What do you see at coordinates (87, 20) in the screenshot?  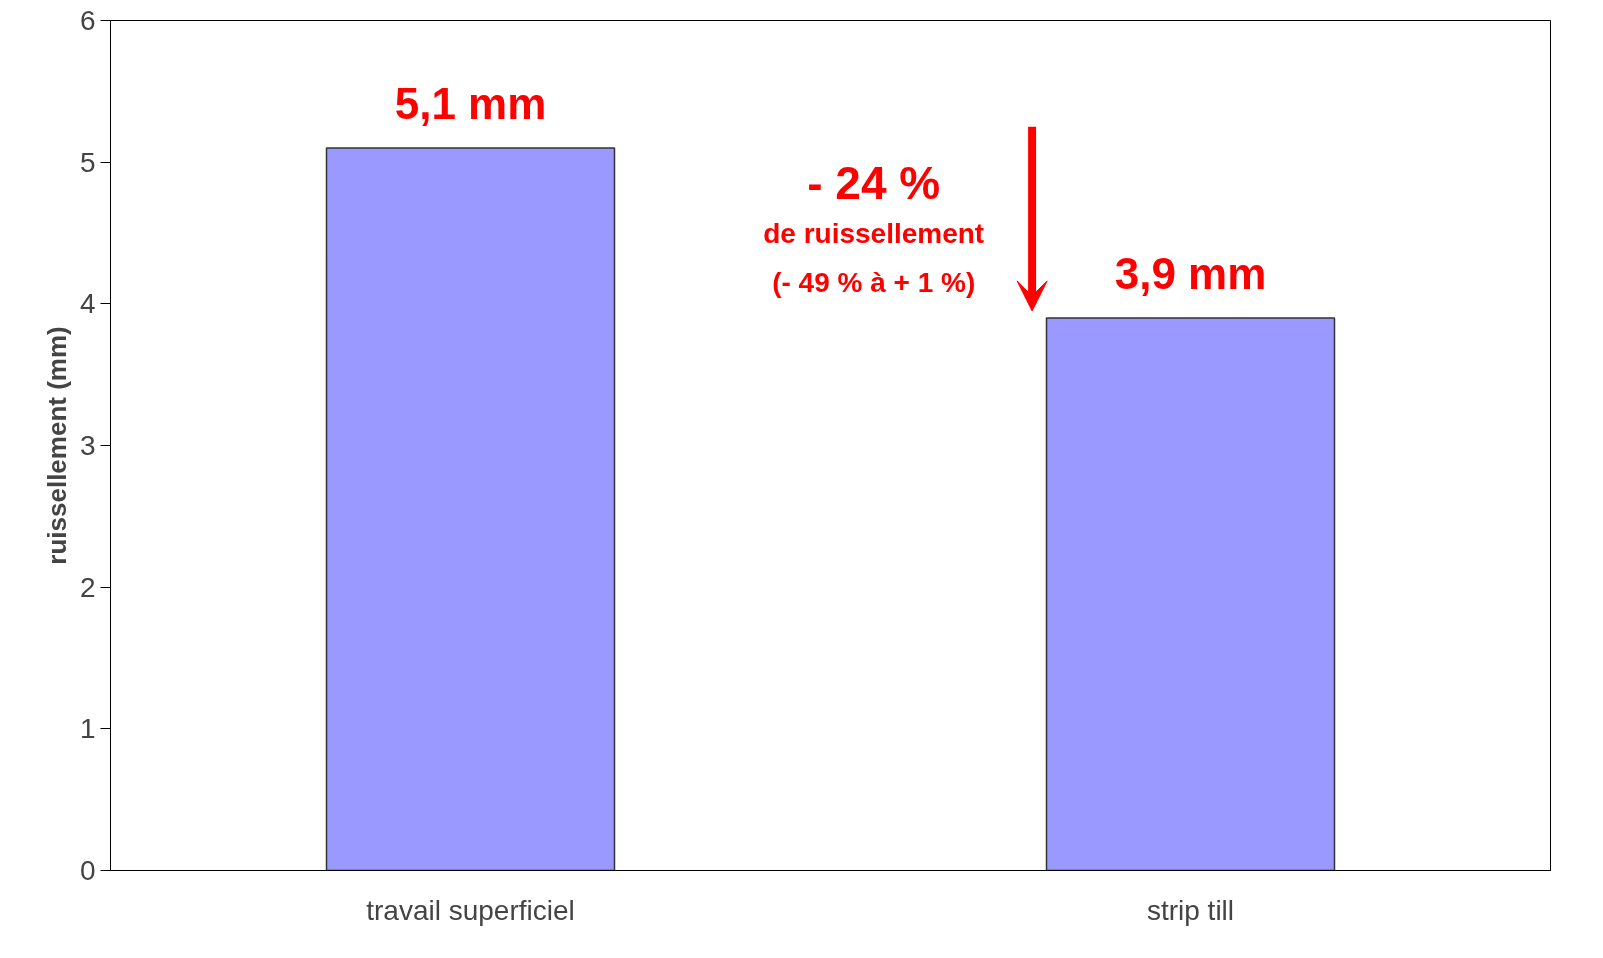 I see `y-tick-label: 6` at bounding box center [87, 20].